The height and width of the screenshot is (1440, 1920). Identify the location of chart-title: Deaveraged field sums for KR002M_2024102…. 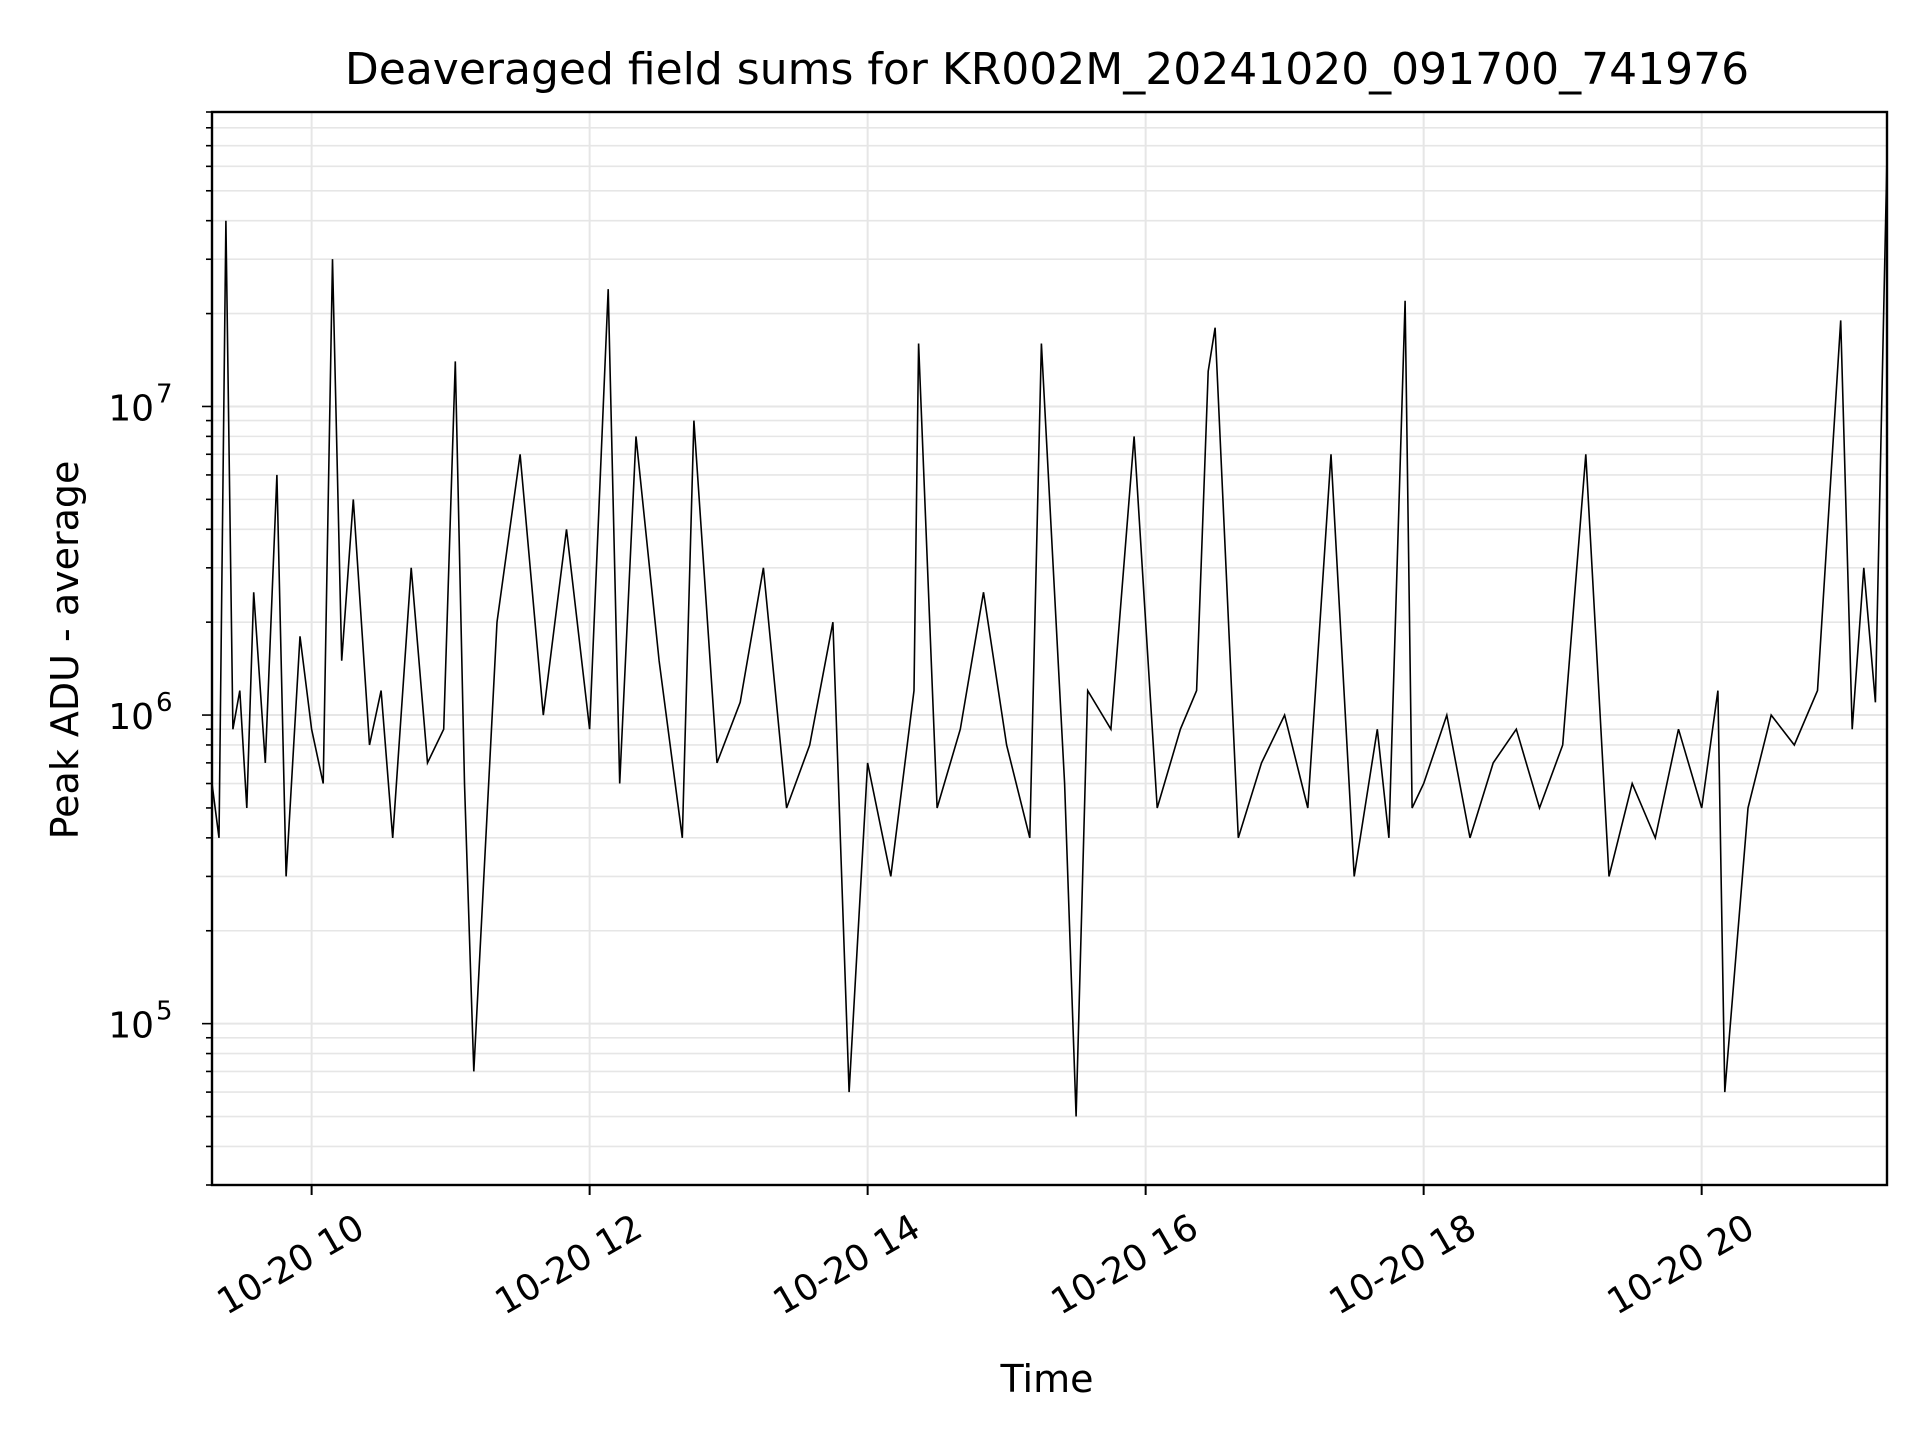
(1047, 69).